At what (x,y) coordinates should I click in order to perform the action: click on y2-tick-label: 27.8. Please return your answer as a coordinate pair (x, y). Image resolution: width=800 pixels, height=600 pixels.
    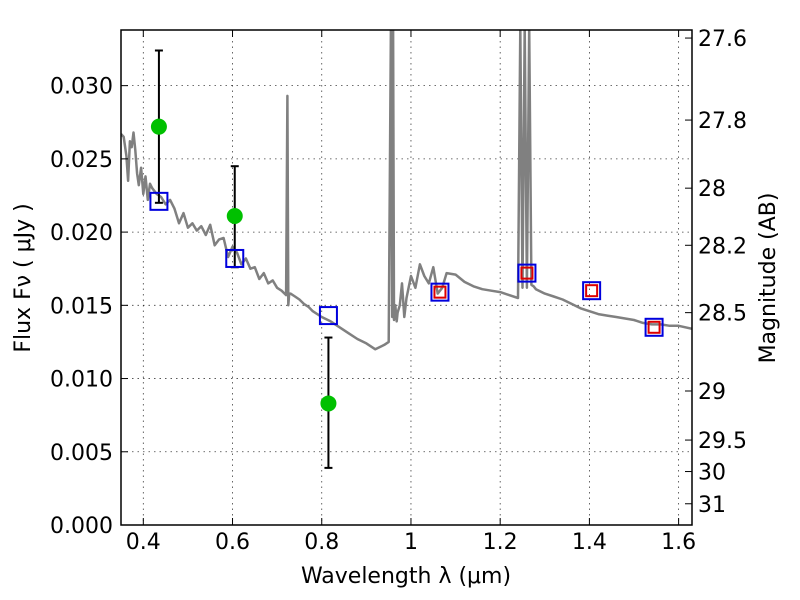
    Looking at the image, I should click on (722, 121).